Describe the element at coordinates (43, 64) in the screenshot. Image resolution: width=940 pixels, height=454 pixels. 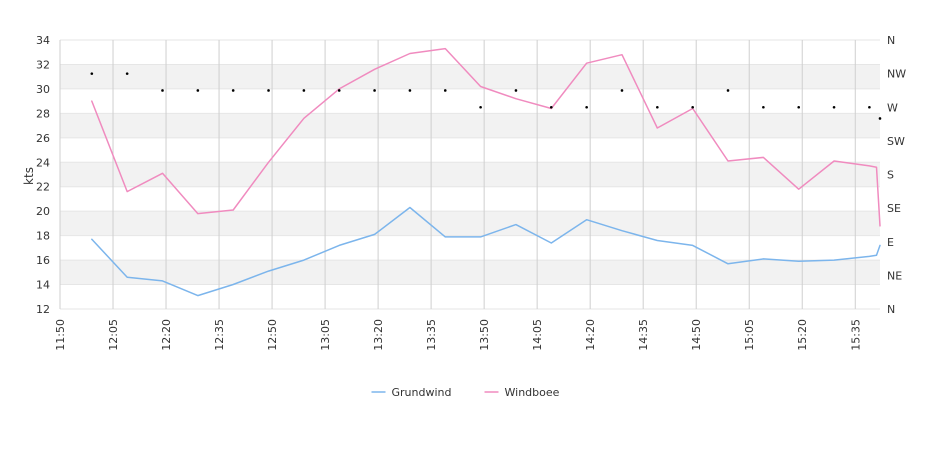
I see `y-tick-label: 32` at that location.